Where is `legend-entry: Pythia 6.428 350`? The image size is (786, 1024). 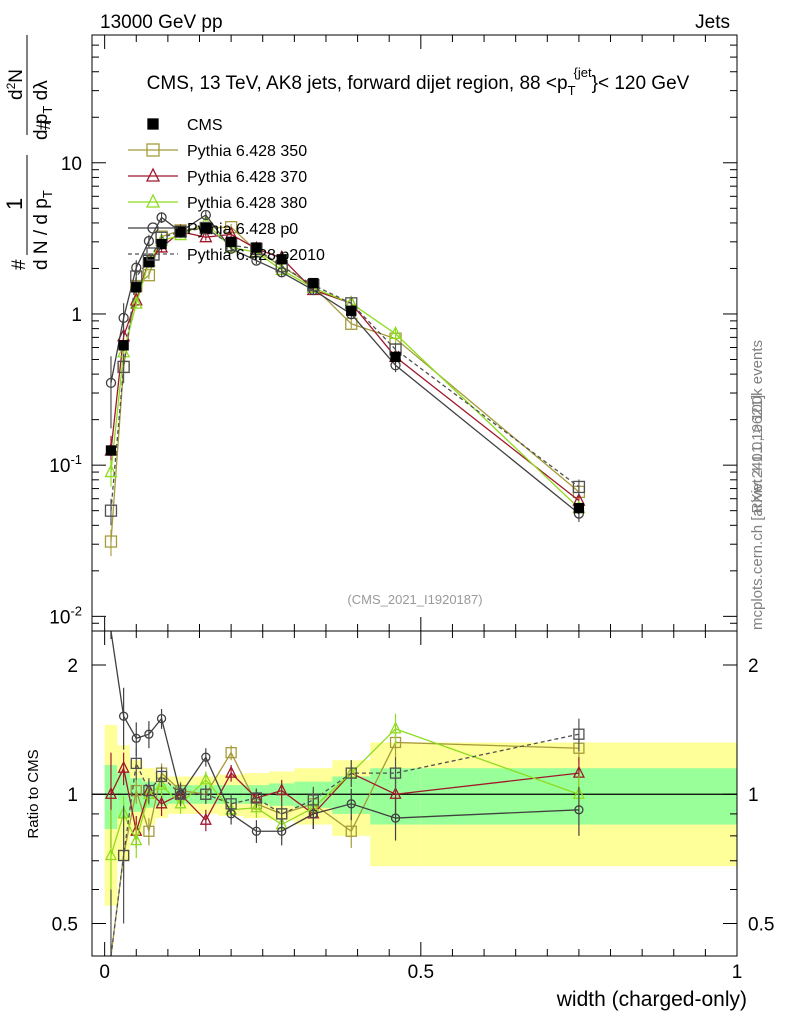 legend-entry: Pythia 6.428 350 is located at coordinates (217, 151).